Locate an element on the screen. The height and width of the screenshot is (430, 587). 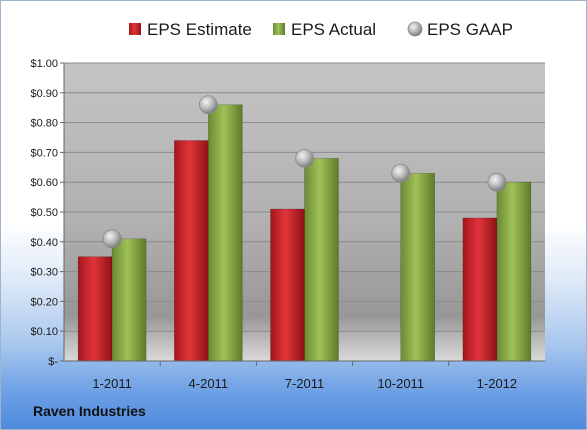
y-tick-label: $0.40 is located at coordinates (44, 243).